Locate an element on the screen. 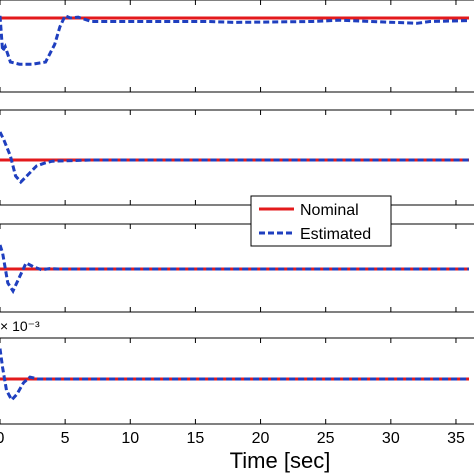  legend-label-nominal: Nominal is located at coordinates (329, 210).